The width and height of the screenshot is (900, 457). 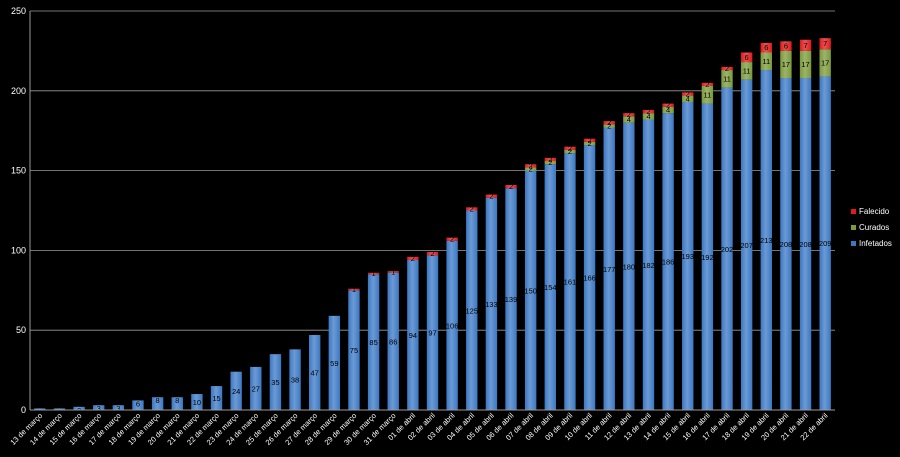 I want to click on data-label-infetados: 213, so click(x=766, y=240).